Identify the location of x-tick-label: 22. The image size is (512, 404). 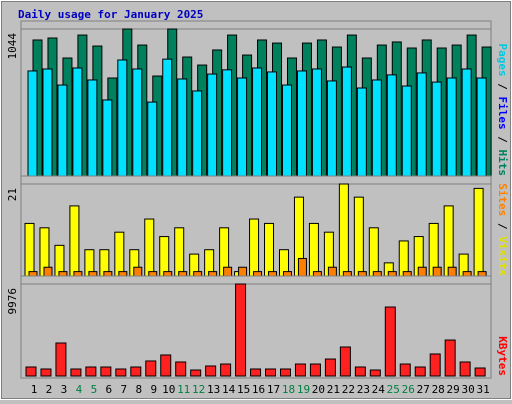
(348, 389).